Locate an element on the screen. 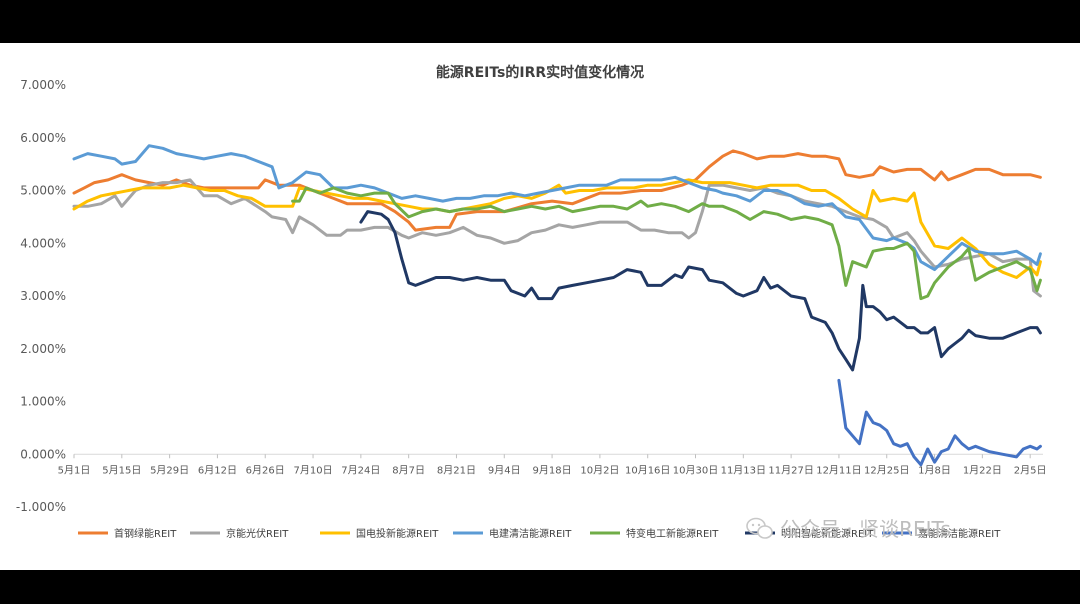 The width and height of the screenshot is (1080, 604). legend-label: 国电投新能源REIT is located at coordinates (397, 533).